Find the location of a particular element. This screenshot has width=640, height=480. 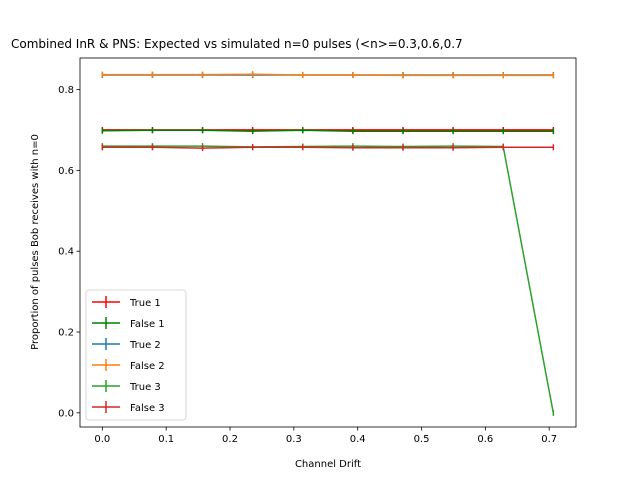

x-tick-label: 0.3 is located at coordinates (294, 439).